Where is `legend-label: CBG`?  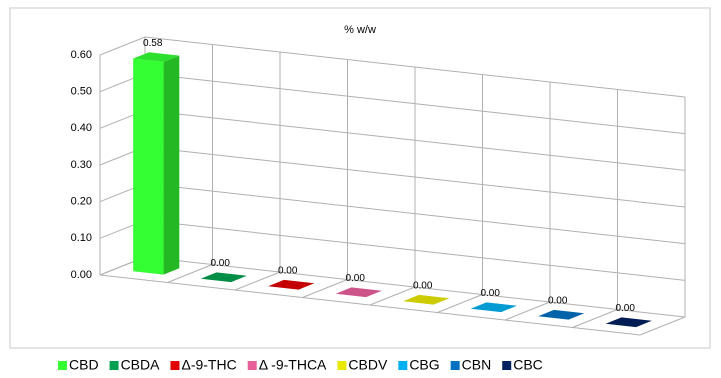 legend-label: CBG is located at coordinates (424, 365).